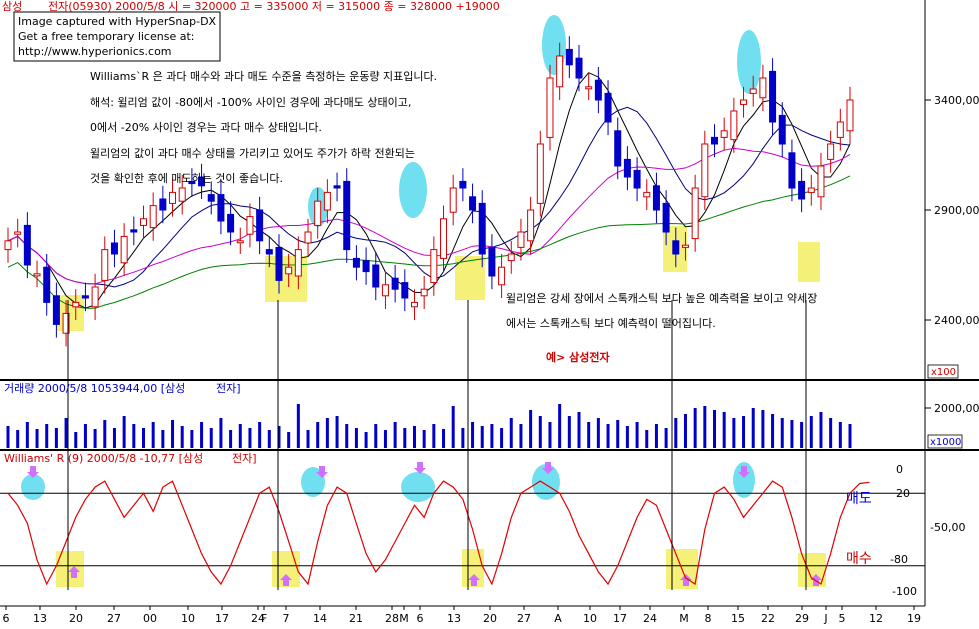 The width and height of the screenshot is (979, 629). I want to click on x-tick-label: J, so click(825, 618).